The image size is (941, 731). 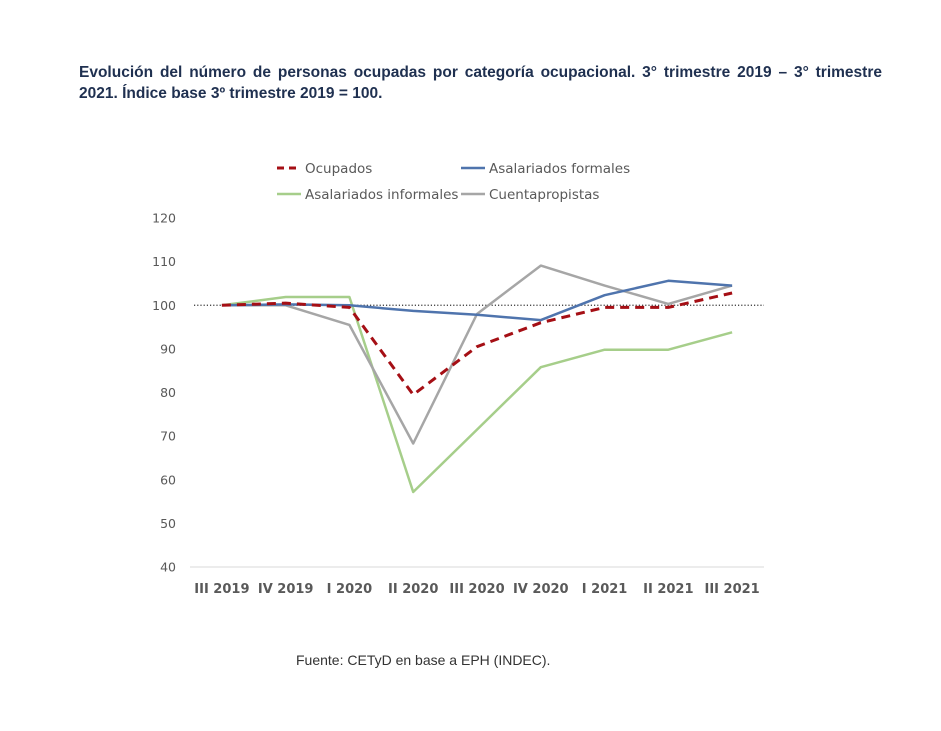 What do you see at coordinates (544, 195) in the screenshot?
I see `legend-label: Cuentapropistas` at bounding box center [544, 195].